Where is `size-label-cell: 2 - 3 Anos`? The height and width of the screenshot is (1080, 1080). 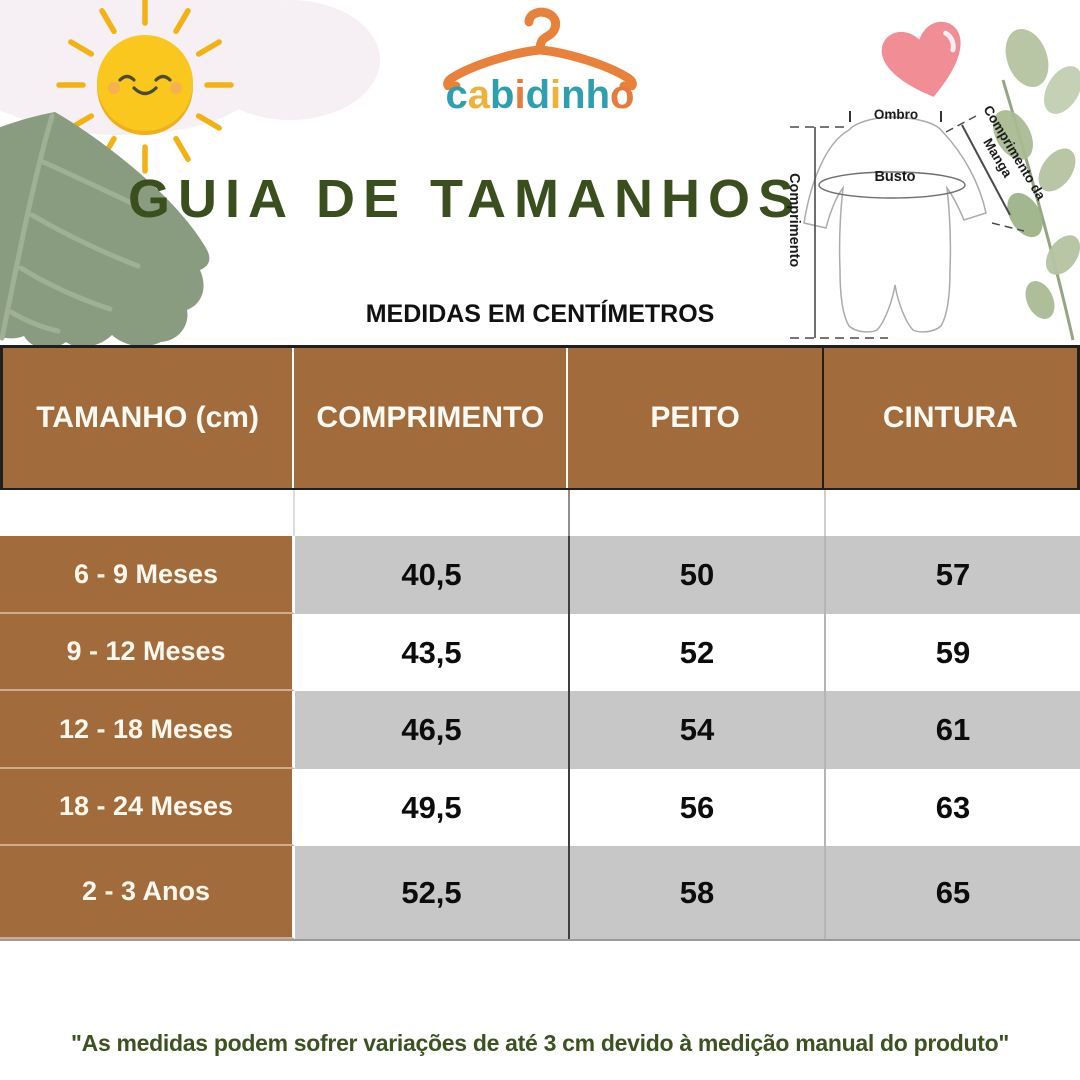
size-label-cell: 2 - 3 Anos is located at coordinates (147, 892).